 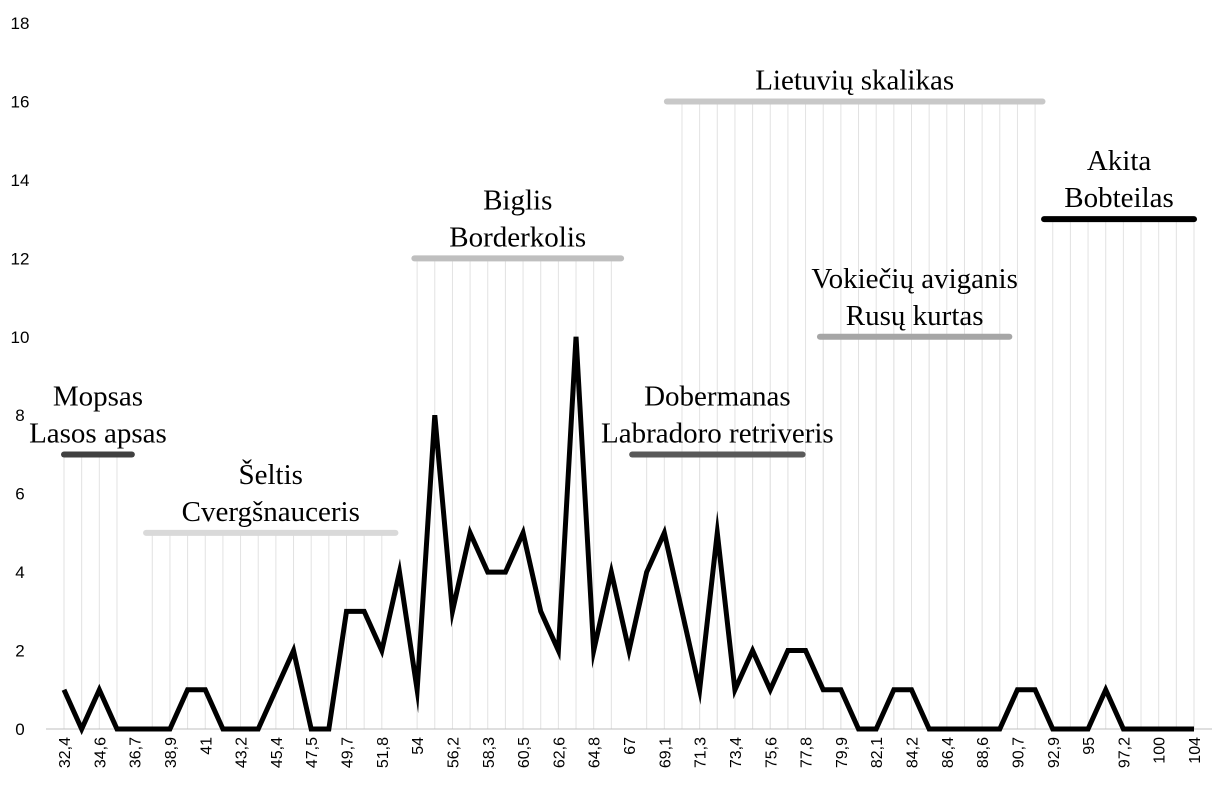 I want to click on breed-label: Biglis, so click(x=517, y=200).